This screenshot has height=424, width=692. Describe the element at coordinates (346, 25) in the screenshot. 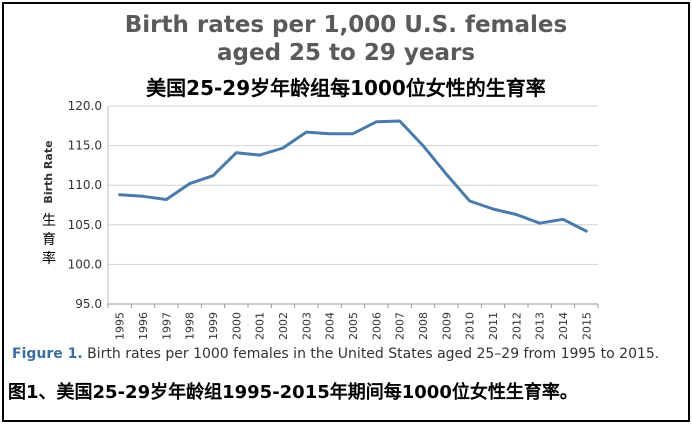

I see `chart-title-line1: Birth rates per 1,000 U.S. females` at that location.